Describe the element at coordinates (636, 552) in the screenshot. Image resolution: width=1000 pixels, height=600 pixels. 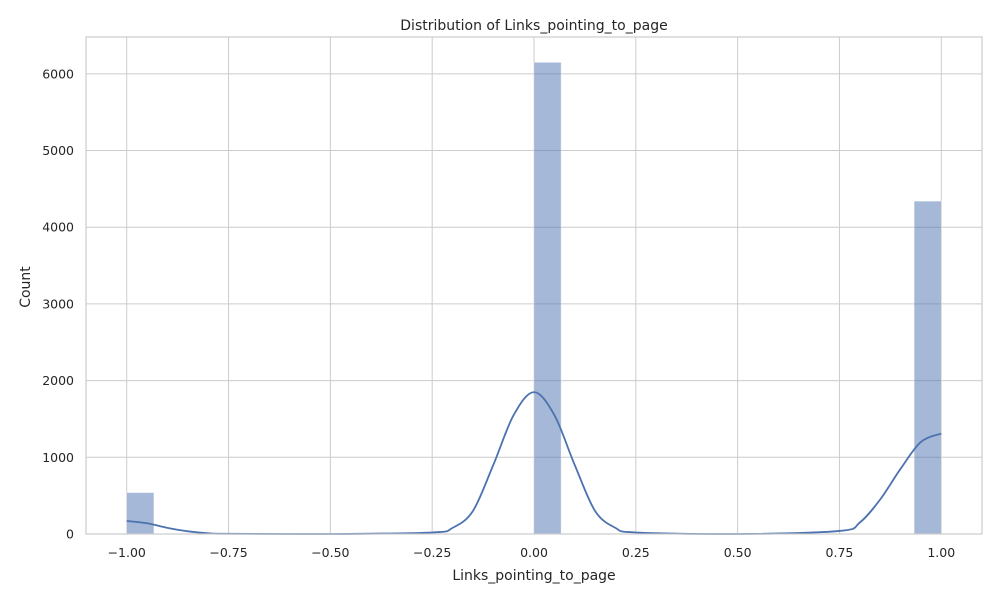
I see `x-tick-label: 0.25` at that location.